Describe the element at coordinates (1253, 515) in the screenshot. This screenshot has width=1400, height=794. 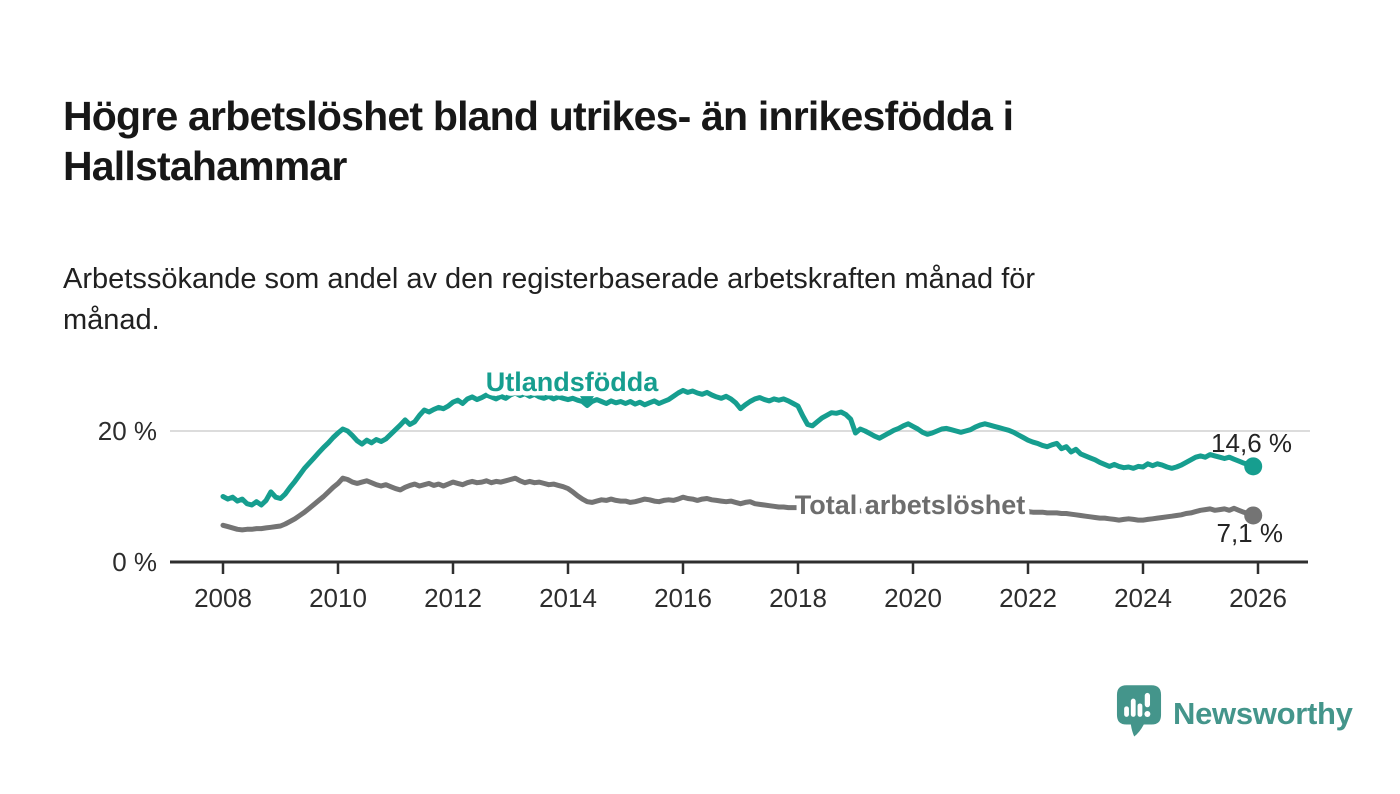
I see `end-dot-total` at that location.